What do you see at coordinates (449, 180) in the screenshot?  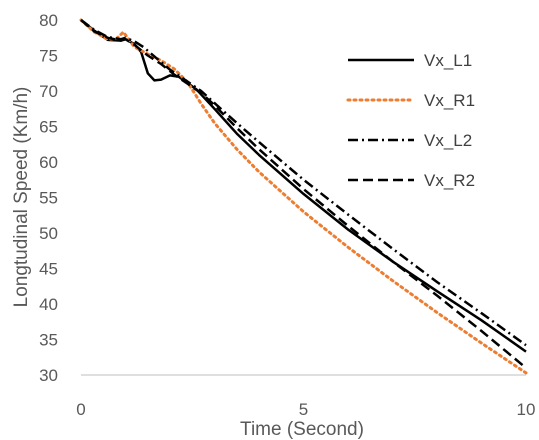 I see `legend-label: Vx_R2` at bounding box center [449, 180].